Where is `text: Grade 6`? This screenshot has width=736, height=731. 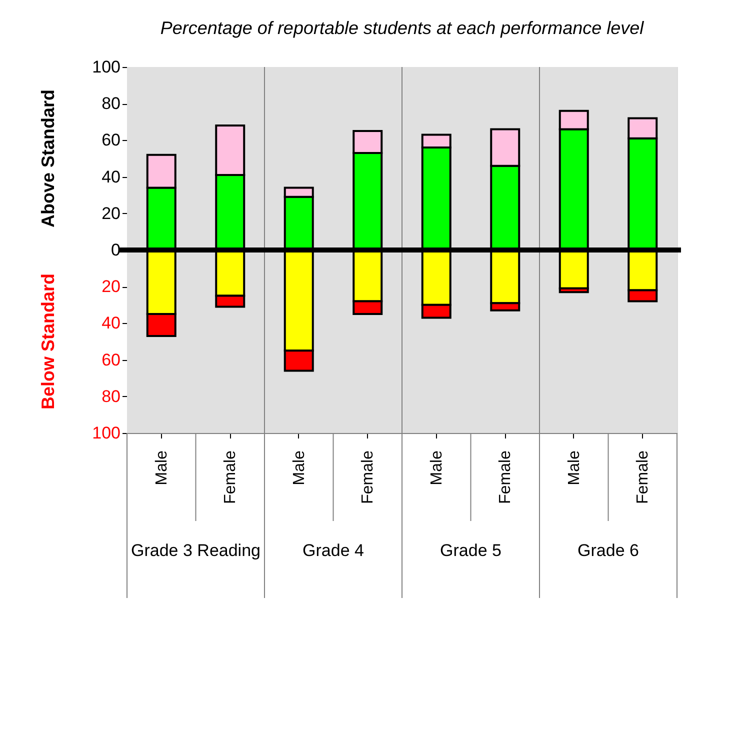 text: Grade 6 is located at coordinates (608, 550).